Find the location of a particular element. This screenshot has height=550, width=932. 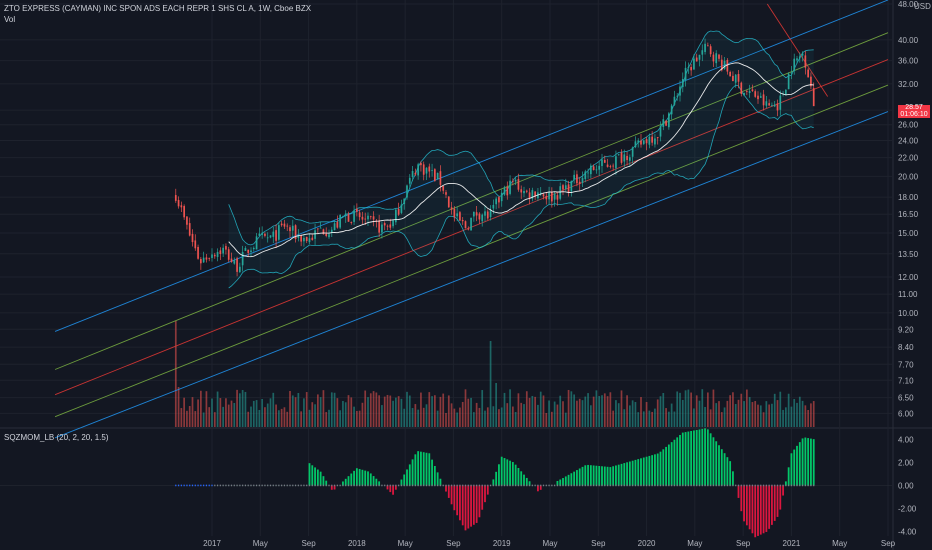

price-tick-label: 13.50 is located at coordinates (908, 254).